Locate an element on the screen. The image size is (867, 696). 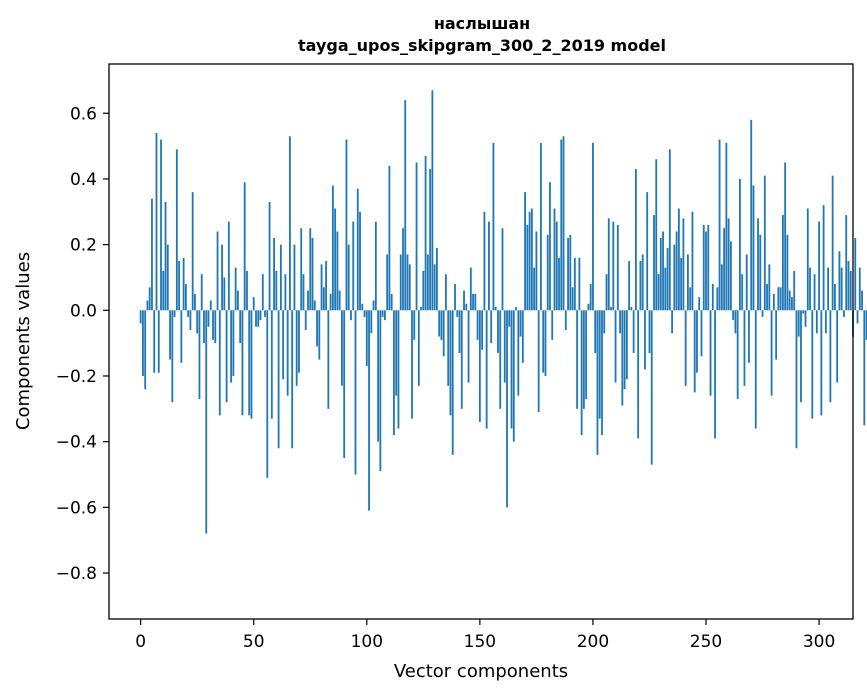
chart-title-line1: наслышан is located at coordinates (482, 23).